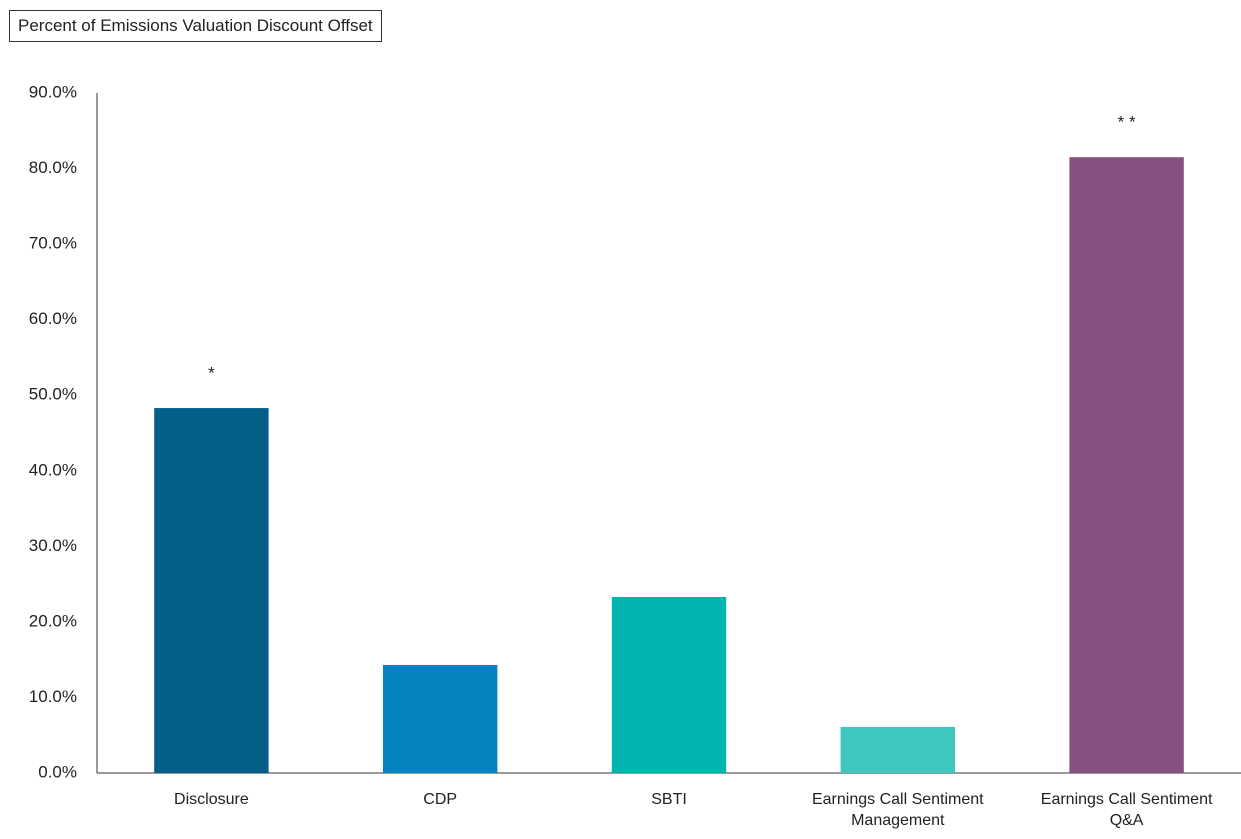 This screenshot has height=839, width=1241. What do you see at coordinates (897, 810) in the screenshot?
I see `x-tick-label: Earnings Call Sentiment Management` at bounding box center [897, 810].